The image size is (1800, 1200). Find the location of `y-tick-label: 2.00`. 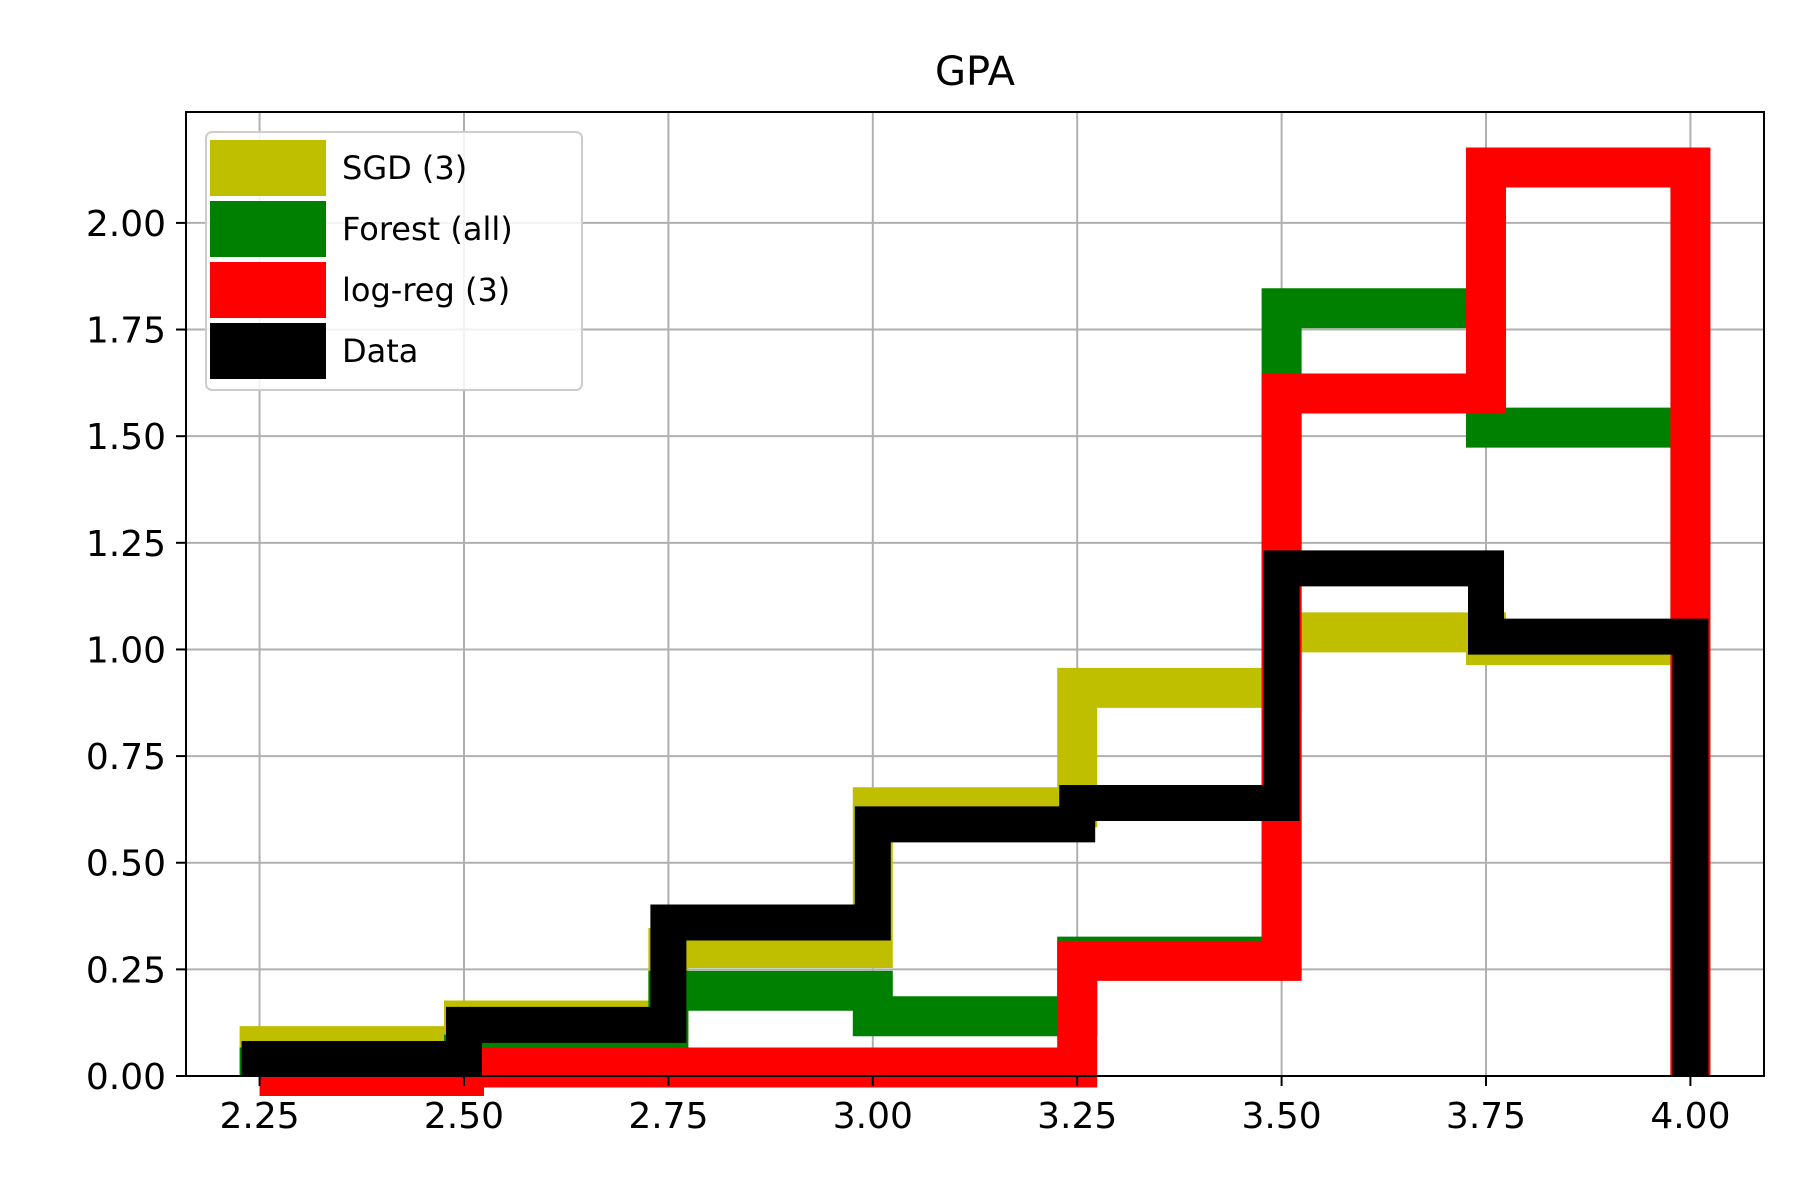

y-tick-label: 2.00 is located at coordinates (126, 224).